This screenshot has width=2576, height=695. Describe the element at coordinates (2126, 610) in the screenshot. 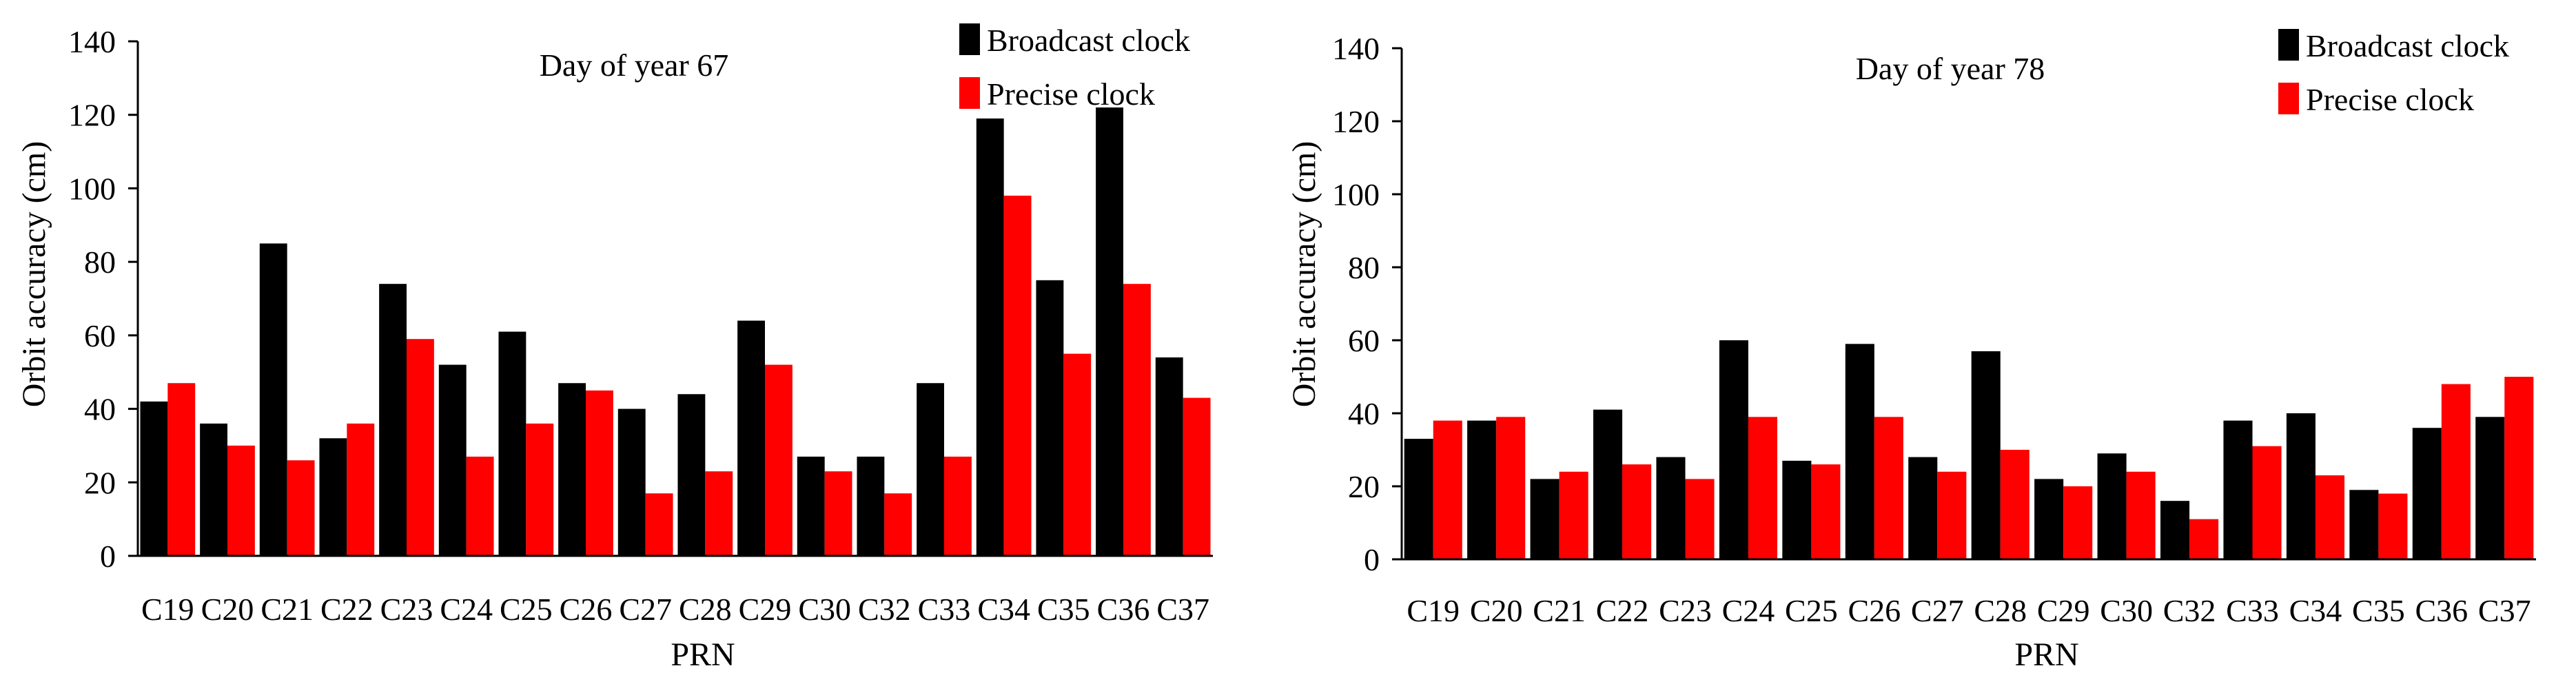

I see `x-tick-label: C30` at that location.